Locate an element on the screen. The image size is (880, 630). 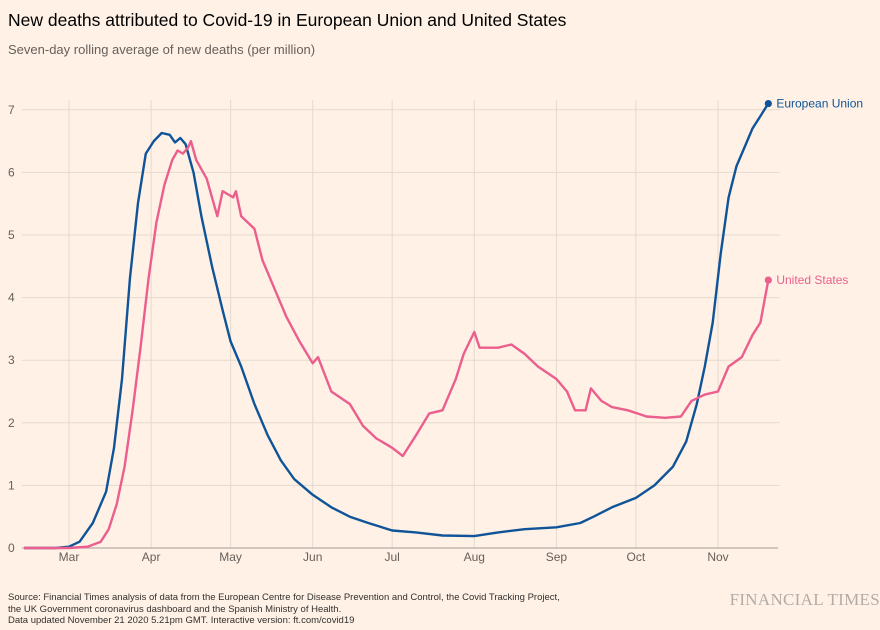
x-tick-label: Oct is located at coordinates (636, 557).